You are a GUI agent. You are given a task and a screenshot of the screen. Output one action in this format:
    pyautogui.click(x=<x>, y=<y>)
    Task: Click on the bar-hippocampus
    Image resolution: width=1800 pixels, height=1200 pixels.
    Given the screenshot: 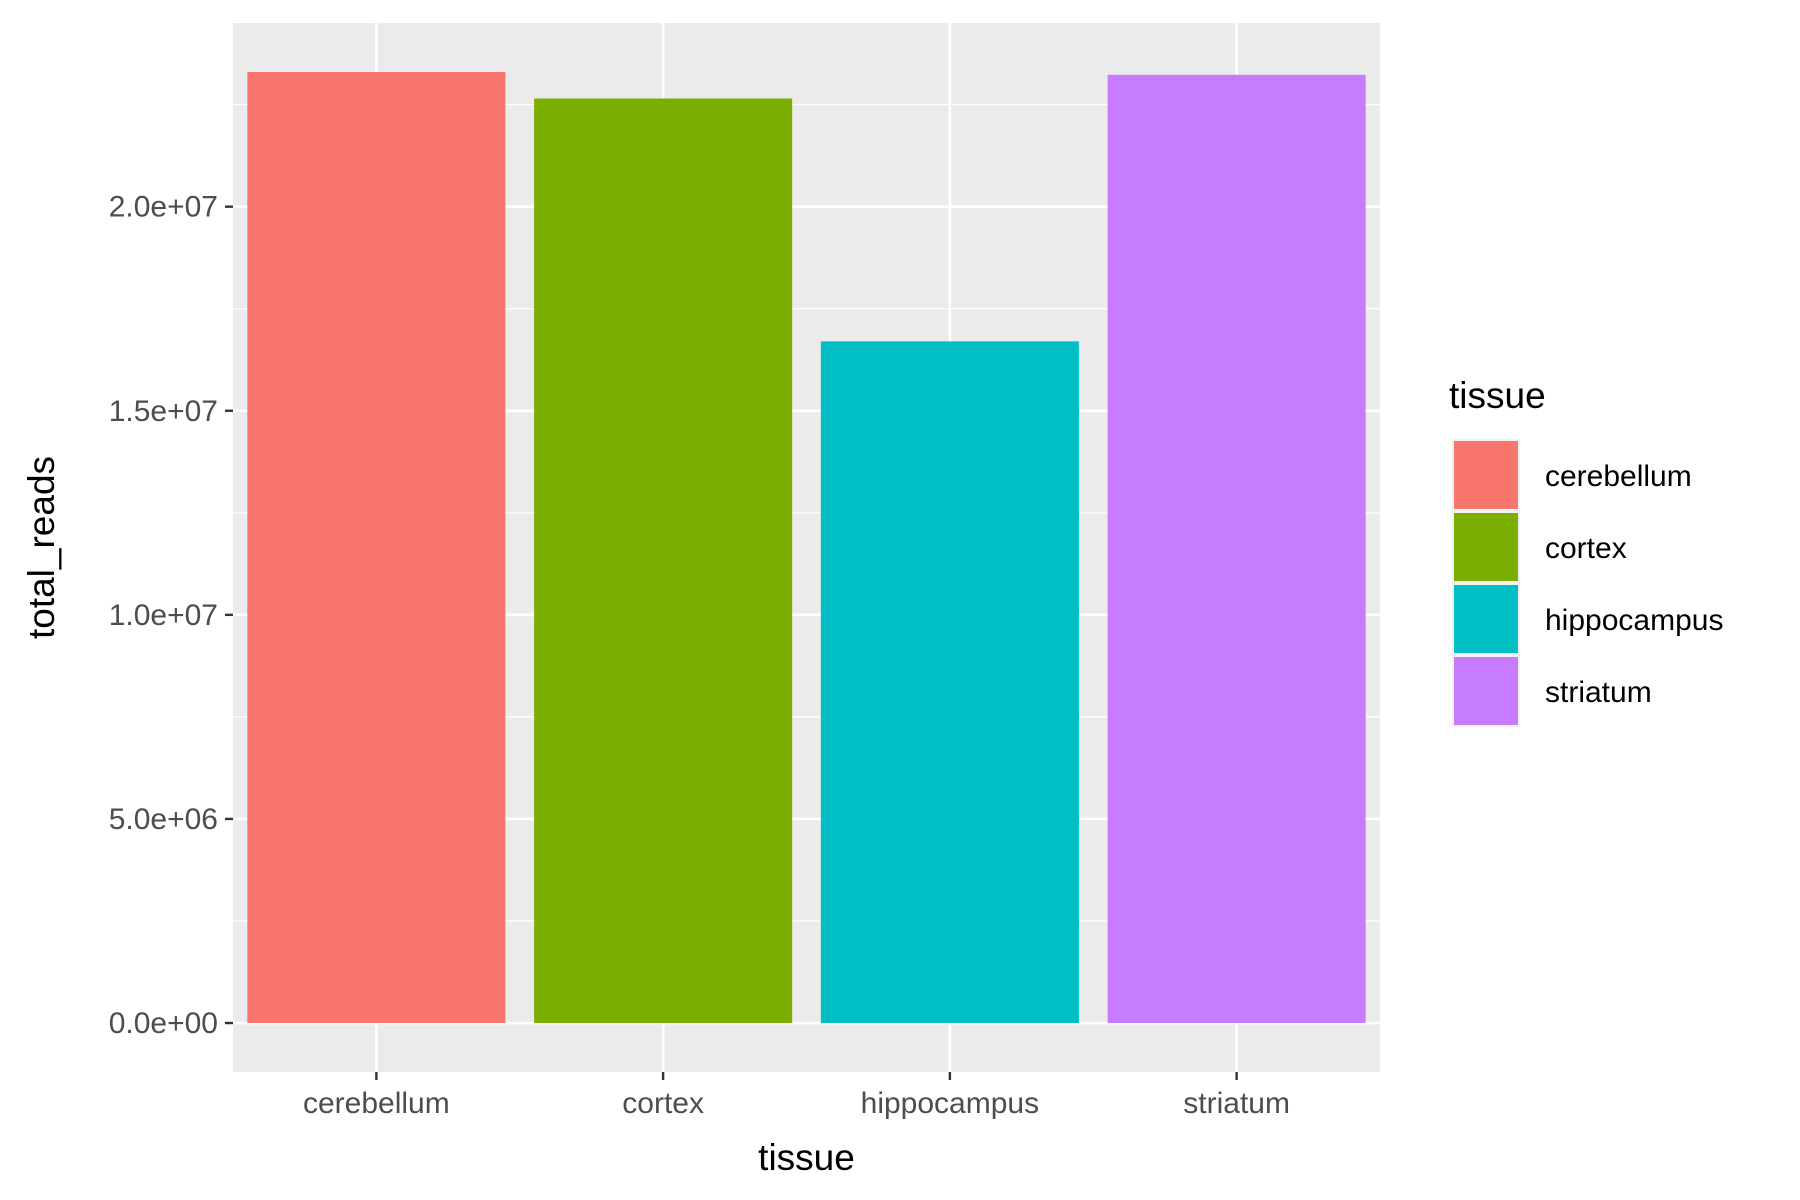 What is the action you would take?
    pyautogui.click(x=949, y=682)
    